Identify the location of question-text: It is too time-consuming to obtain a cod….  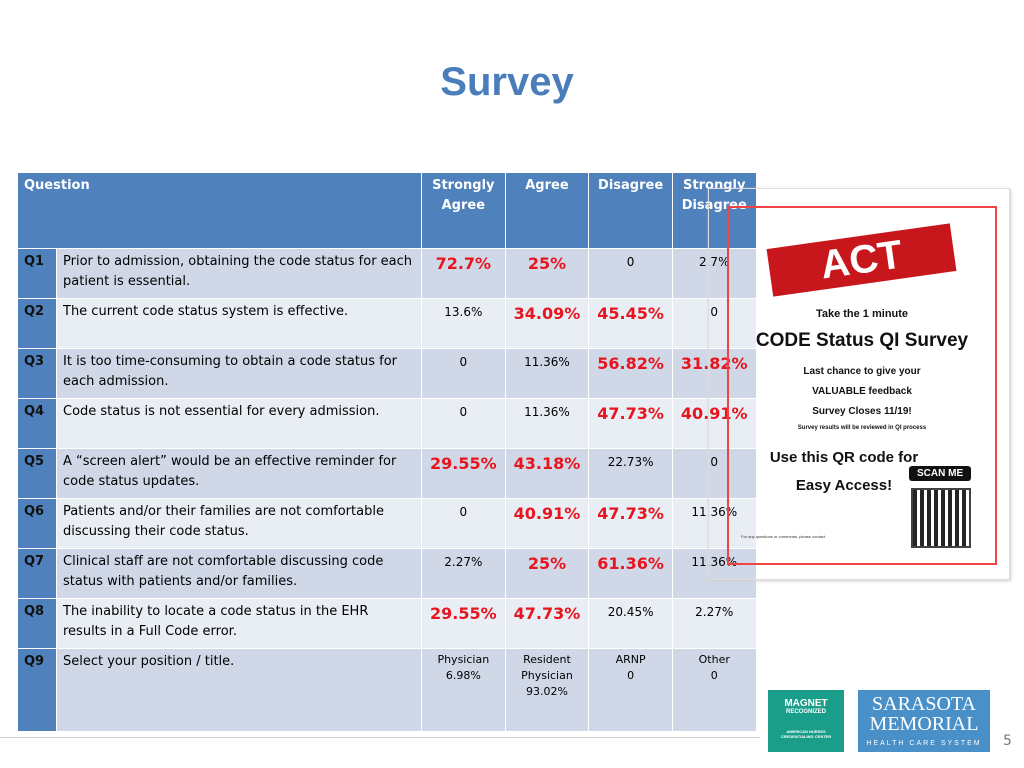
(239, 373).